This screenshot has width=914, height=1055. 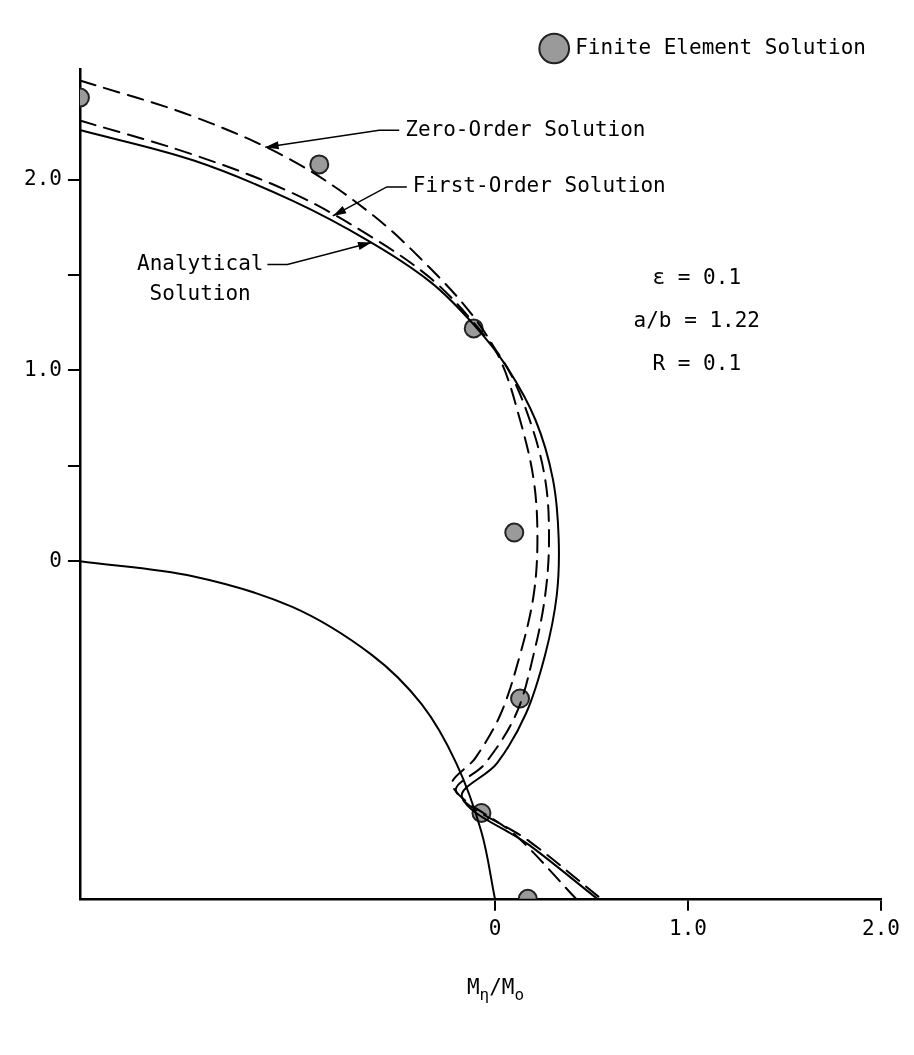 I want to click on annotation: First-Order Solution, so click(x=539, y=185).